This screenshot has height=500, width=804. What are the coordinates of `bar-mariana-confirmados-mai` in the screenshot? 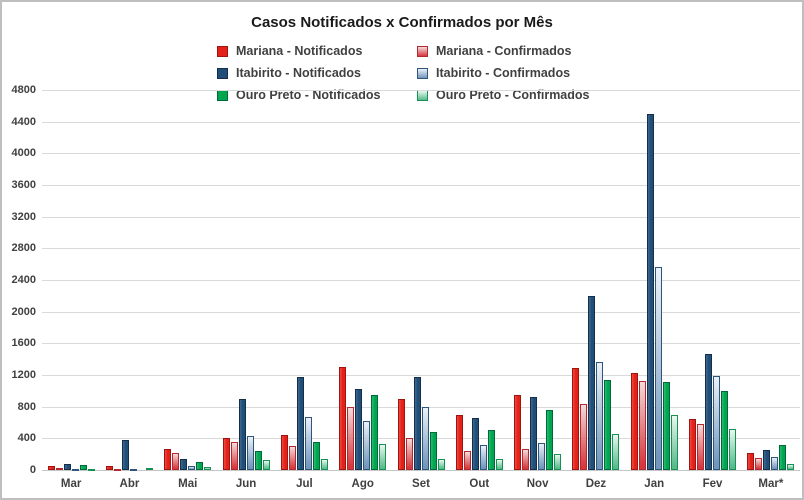 It's located at (176, 461).